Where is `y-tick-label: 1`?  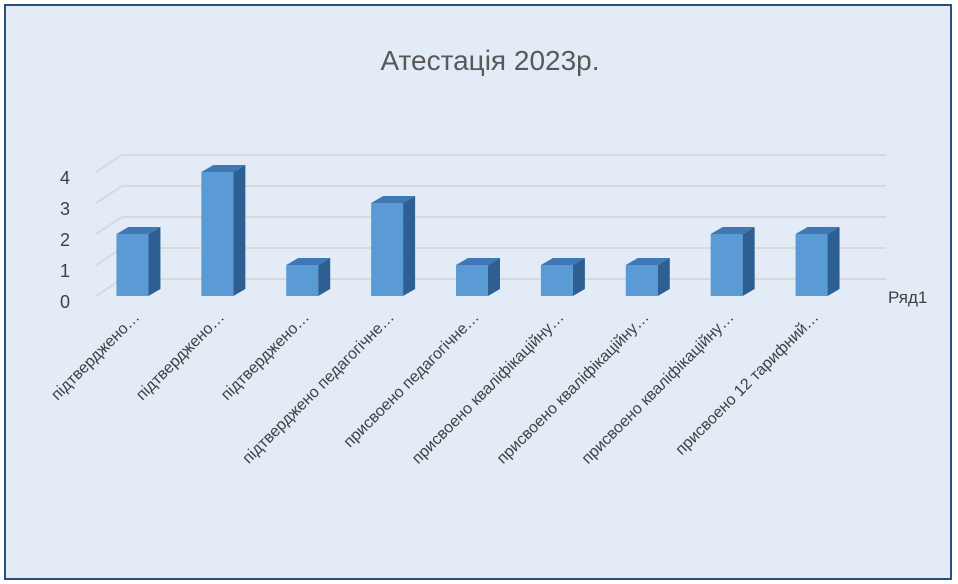
y-tick-label: 1 is located at coordinates (65, 271).